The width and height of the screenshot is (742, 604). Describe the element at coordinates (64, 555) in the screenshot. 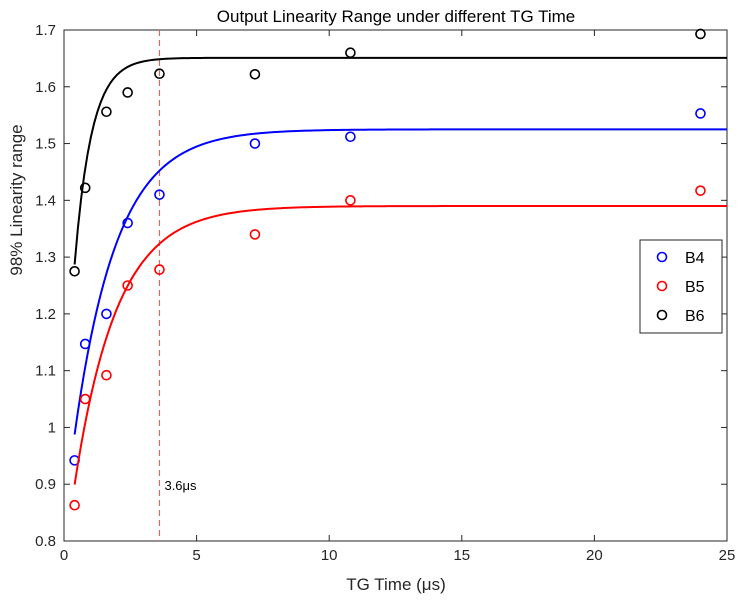

I see `x-tick-label: 0` at that location.